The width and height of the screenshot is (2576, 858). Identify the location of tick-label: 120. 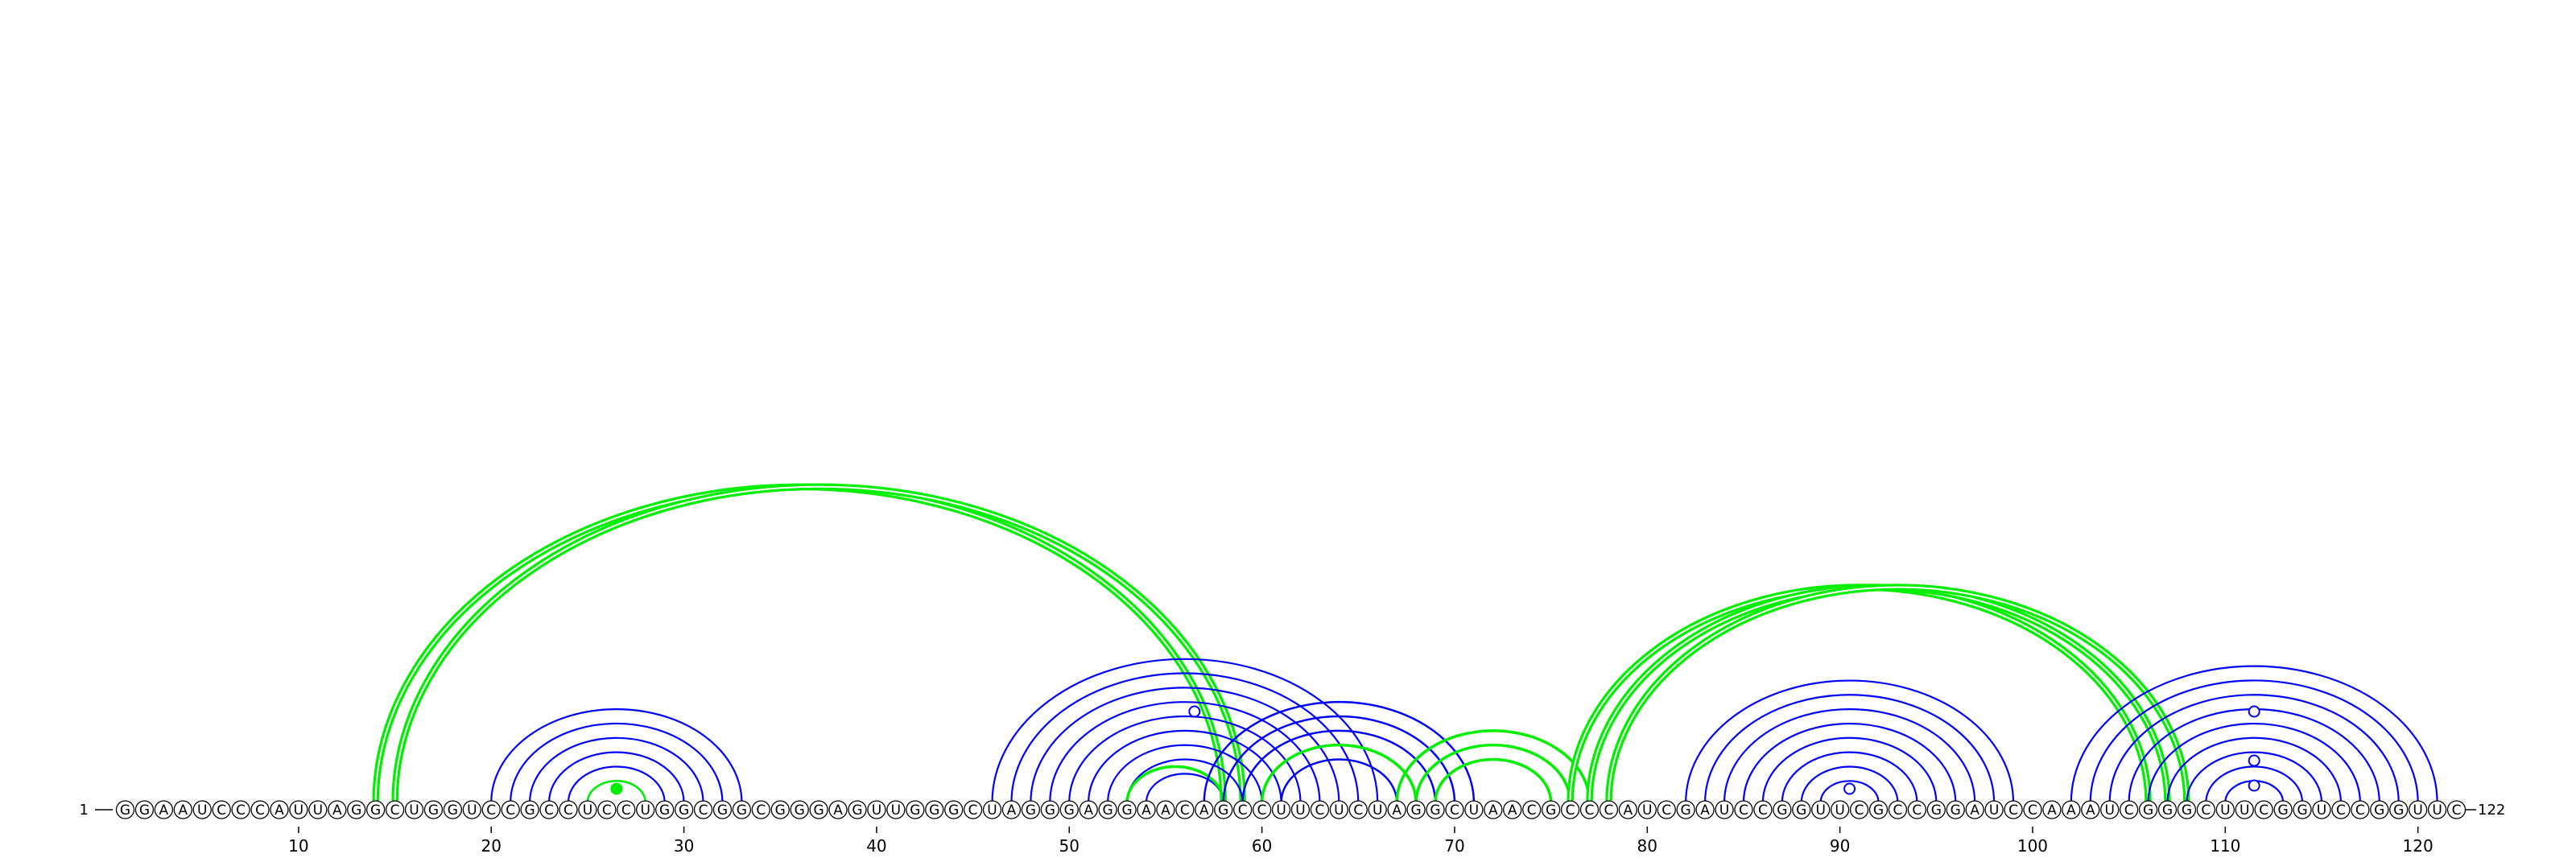
(2418, 846).